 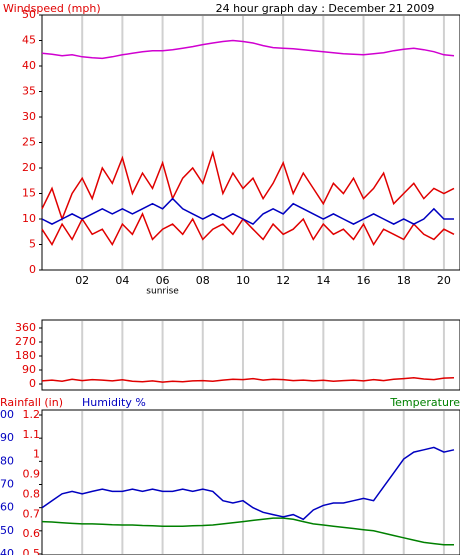 What do you see at coordinates (32, 533) in the screenshot?
I see `y2-tick-label: 0.6` at bounding box center [32, 533].